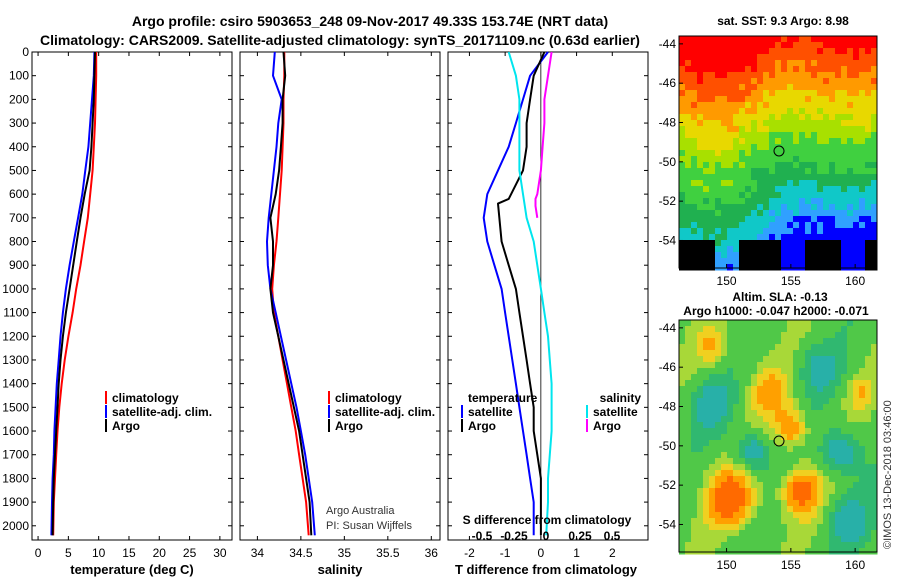  I want to click on x-tick-label: 2, so click(612, 553).